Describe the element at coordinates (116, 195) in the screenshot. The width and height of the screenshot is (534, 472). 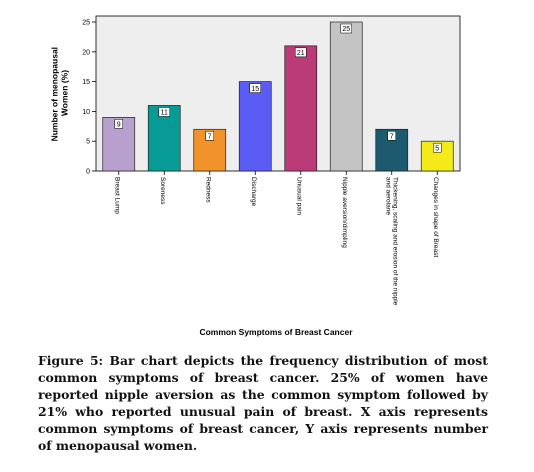
I see `x-category-label: Breast Lump` at that location.